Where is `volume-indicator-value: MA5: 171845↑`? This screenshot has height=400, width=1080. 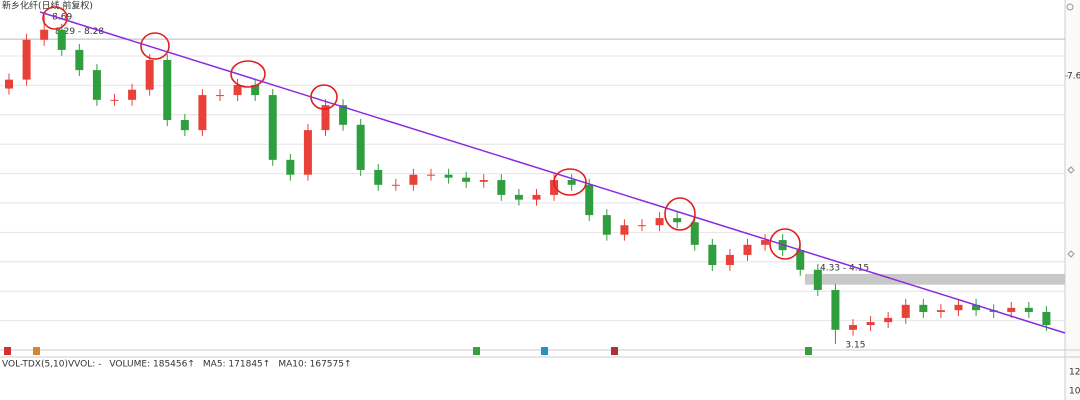 volume-indicator-value: MA5: 171845↑ is located at coordinates (236, 365).